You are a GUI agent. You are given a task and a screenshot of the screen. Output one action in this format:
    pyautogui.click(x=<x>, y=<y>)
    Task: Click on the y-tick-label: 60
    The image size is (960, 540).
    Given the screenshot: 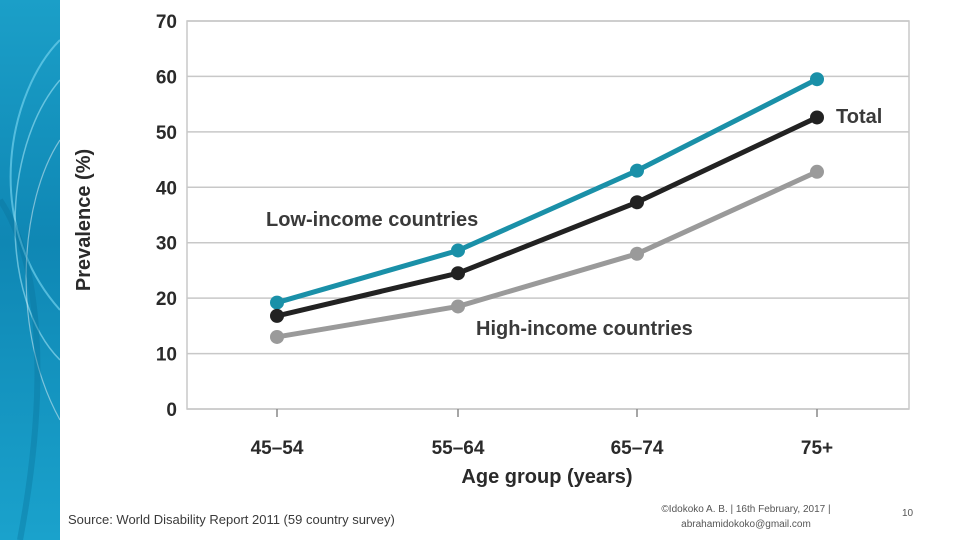 What is the action you would take?
    pyautogui.click(x=166, y=77)
    